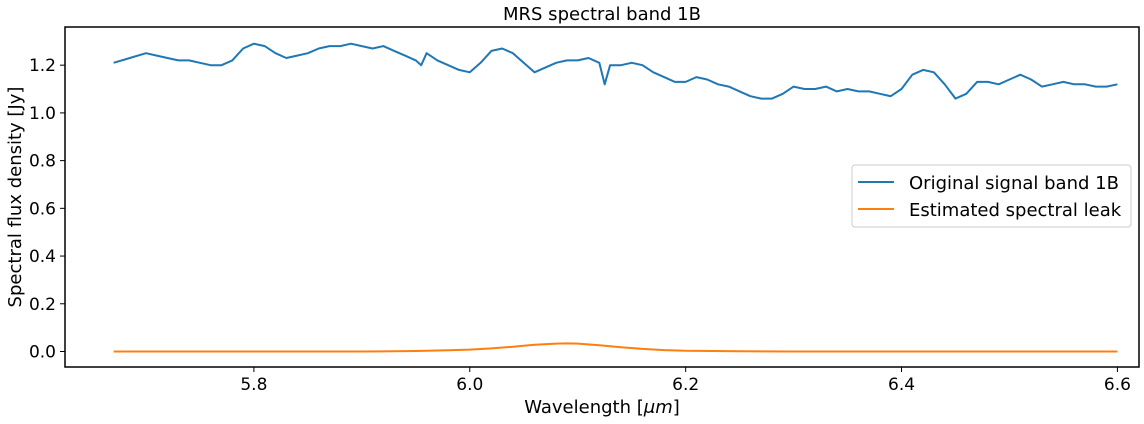 The width and height of the screenshot is (1144, 424). I want to click on y-tick-label: 0.2, so click(42, 305).